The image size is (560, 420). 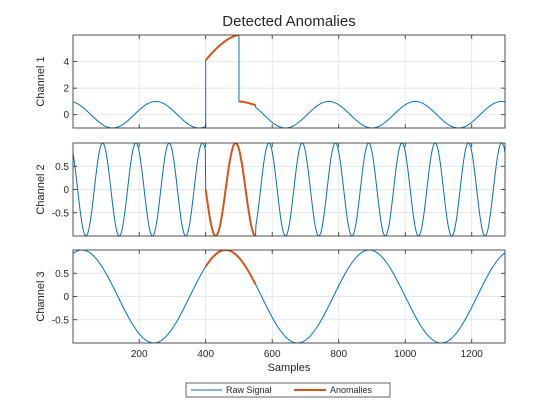 I want to click on y-axis-label: Channel 3, so click(x=41, y=296).